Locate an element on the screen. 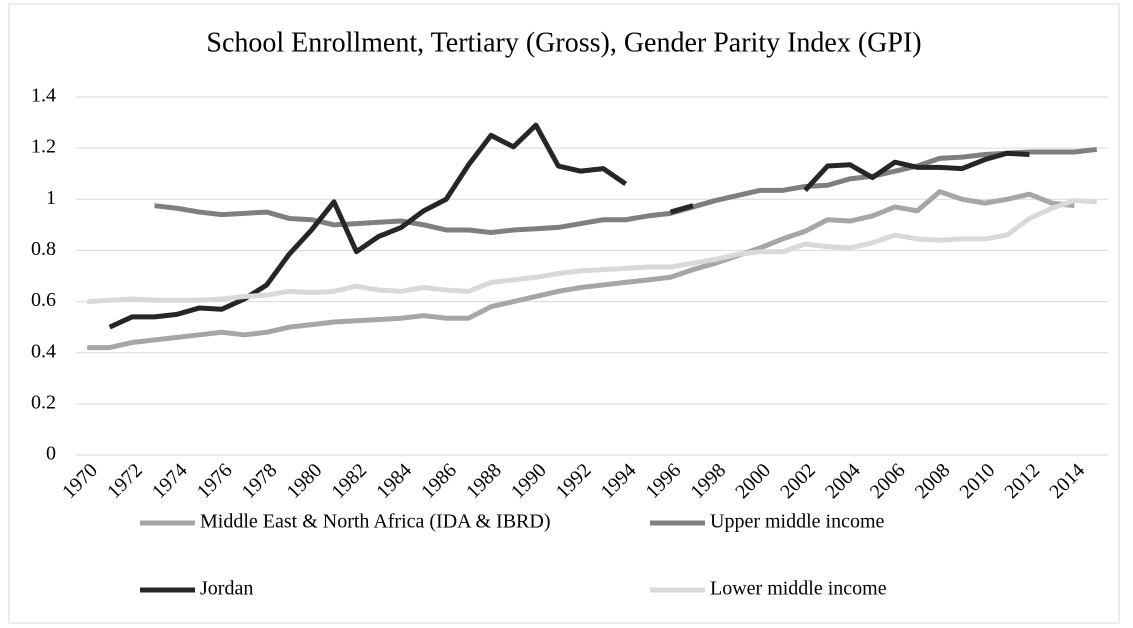  y-tick-label: 0.8 is located at coordinates (43, 249).